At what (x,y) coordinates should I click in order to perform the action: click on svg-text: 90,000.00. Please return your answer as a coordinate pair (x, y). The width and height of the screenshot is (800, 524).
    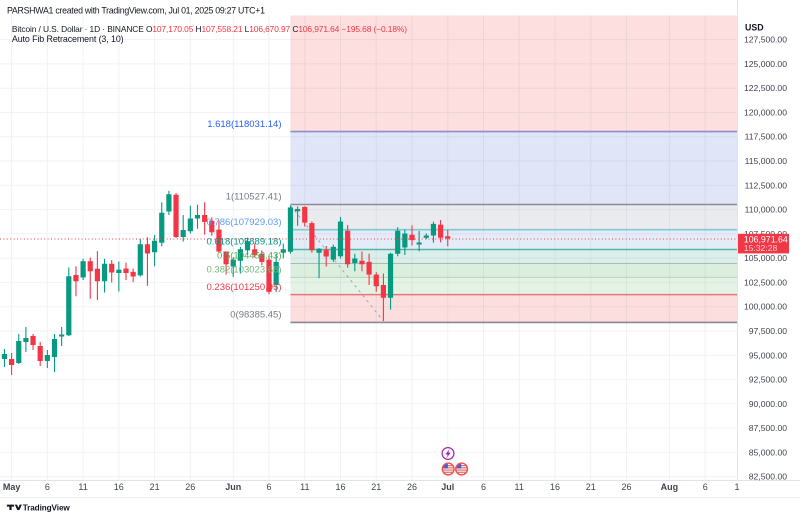
    Looking at the image, I should click on (768, 404).